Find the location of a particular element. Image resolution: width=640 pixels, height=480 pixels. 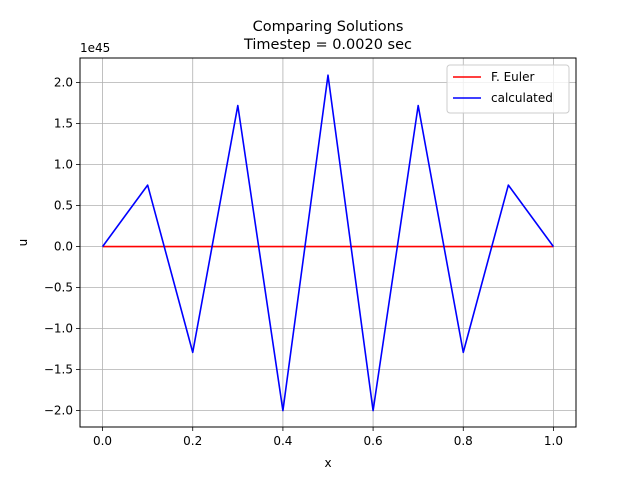

y-tick-label: 0.5 is located at coordinates (63, 206).